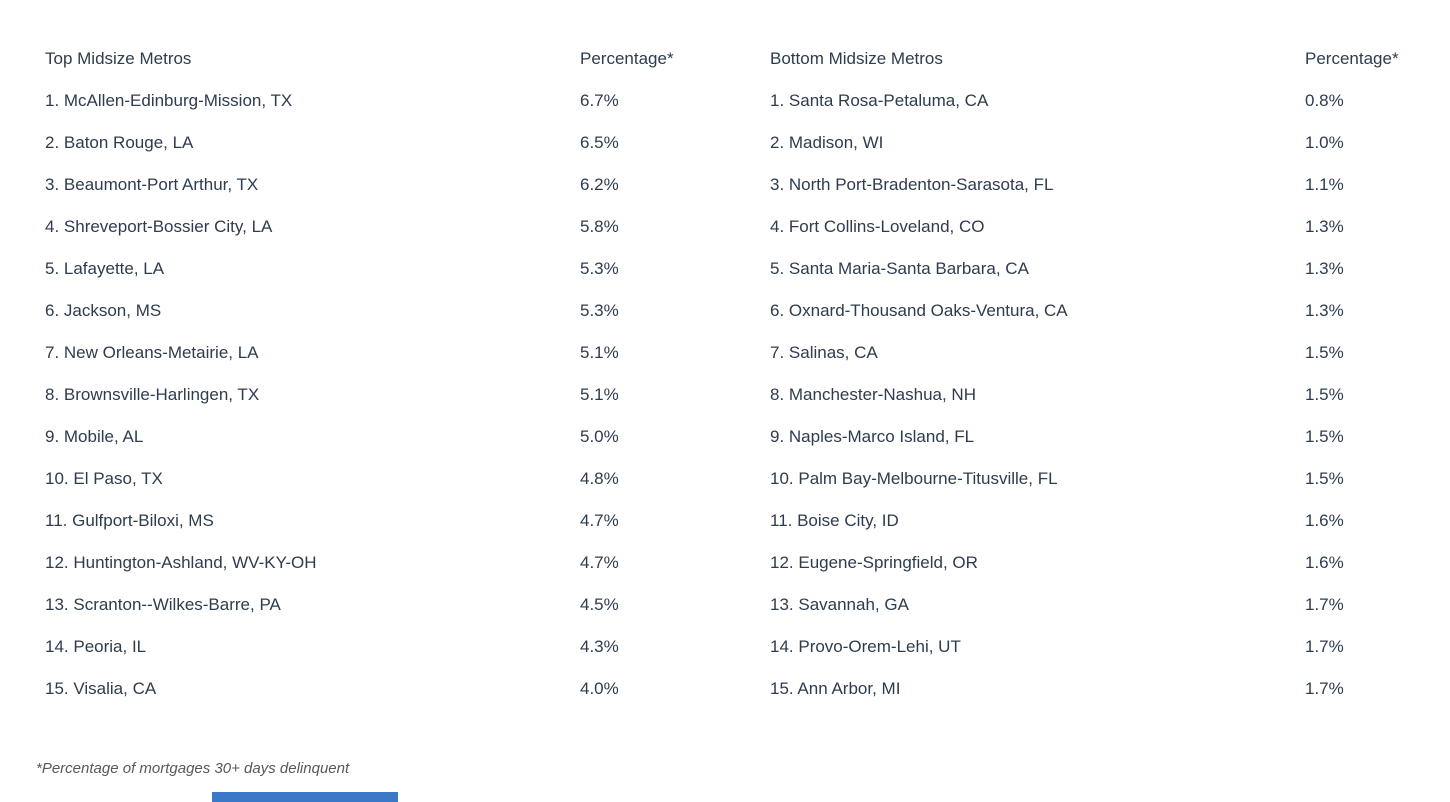 The image size is (1450, 802). What do you see at coordinates (873, 394) in the screenshot?
I see `metro-name: 8. Manchester-Nashua, NH` at bounding box center [873, 394].